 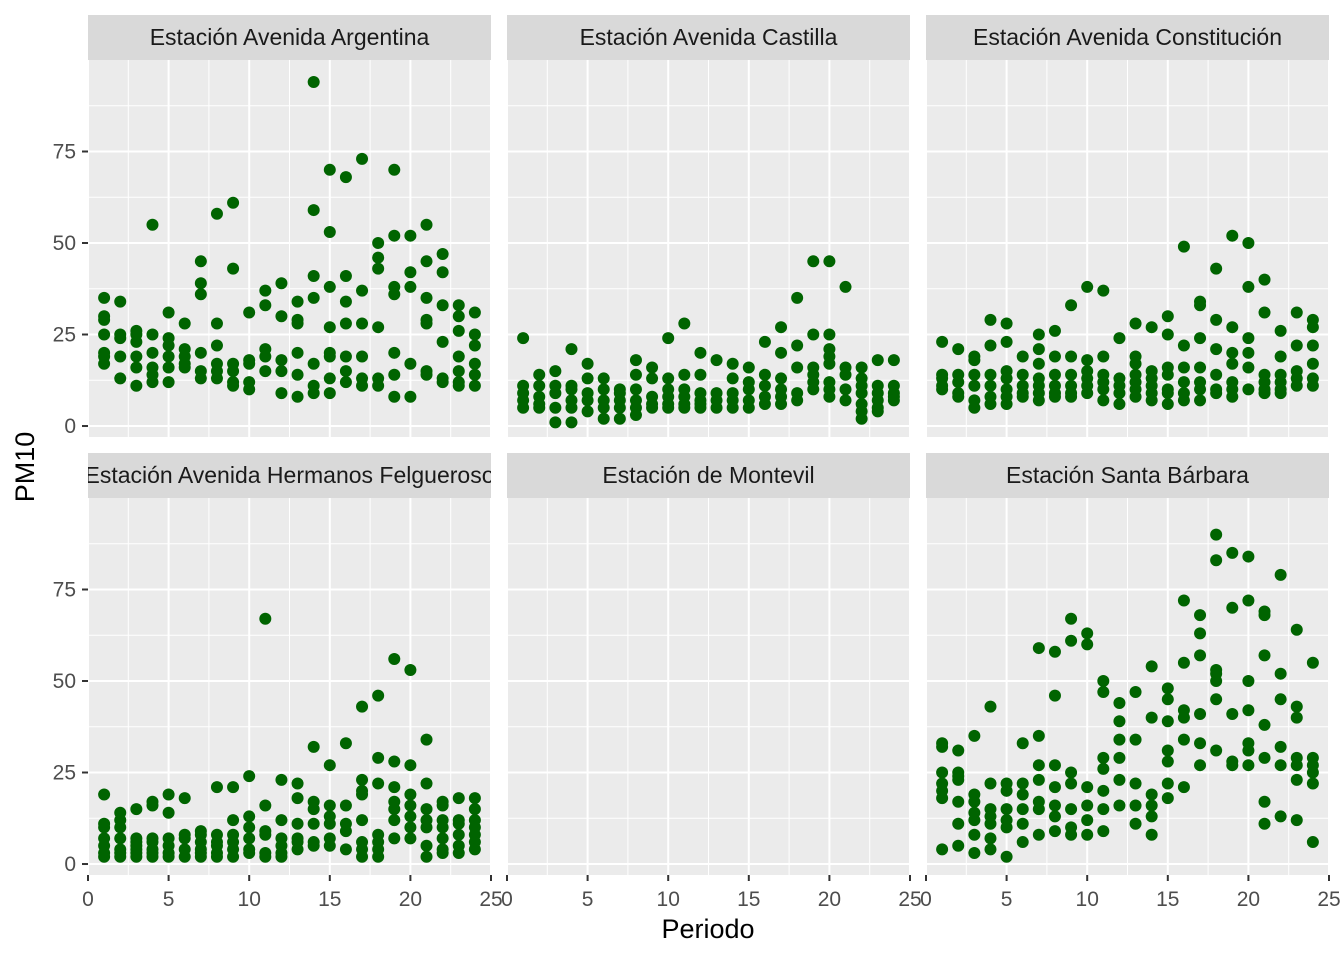 What do you see at coordinates (88, 899) in the screenshot?
I see `x-tick-label: 0` at bounding box center [88, 899].